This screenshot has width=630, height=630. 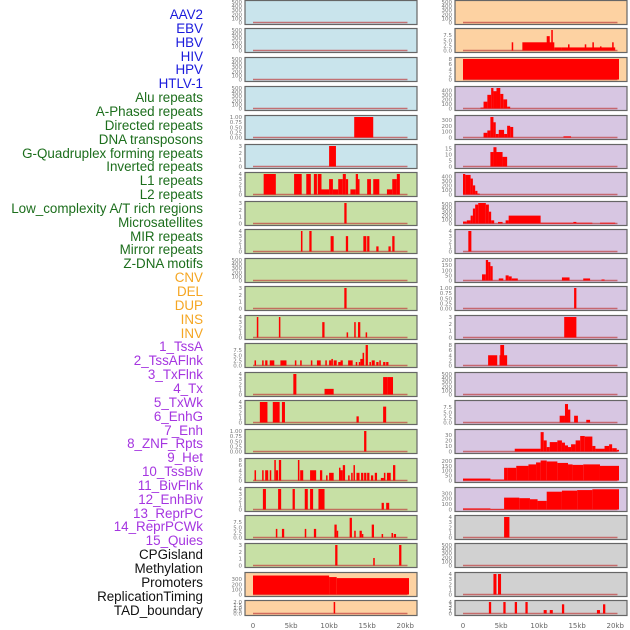 I want to click on track-label: 5_TxWk, so click(x=178, y=402).